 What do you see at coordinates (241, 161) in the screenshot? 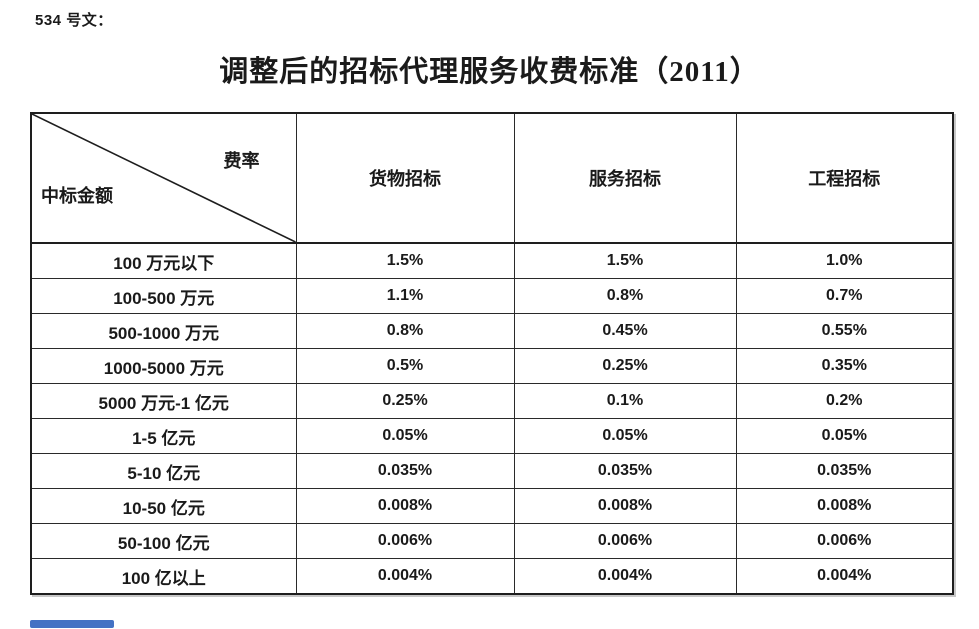
I see `corner-label-rate: 费率` at bounding box center [241, 161].